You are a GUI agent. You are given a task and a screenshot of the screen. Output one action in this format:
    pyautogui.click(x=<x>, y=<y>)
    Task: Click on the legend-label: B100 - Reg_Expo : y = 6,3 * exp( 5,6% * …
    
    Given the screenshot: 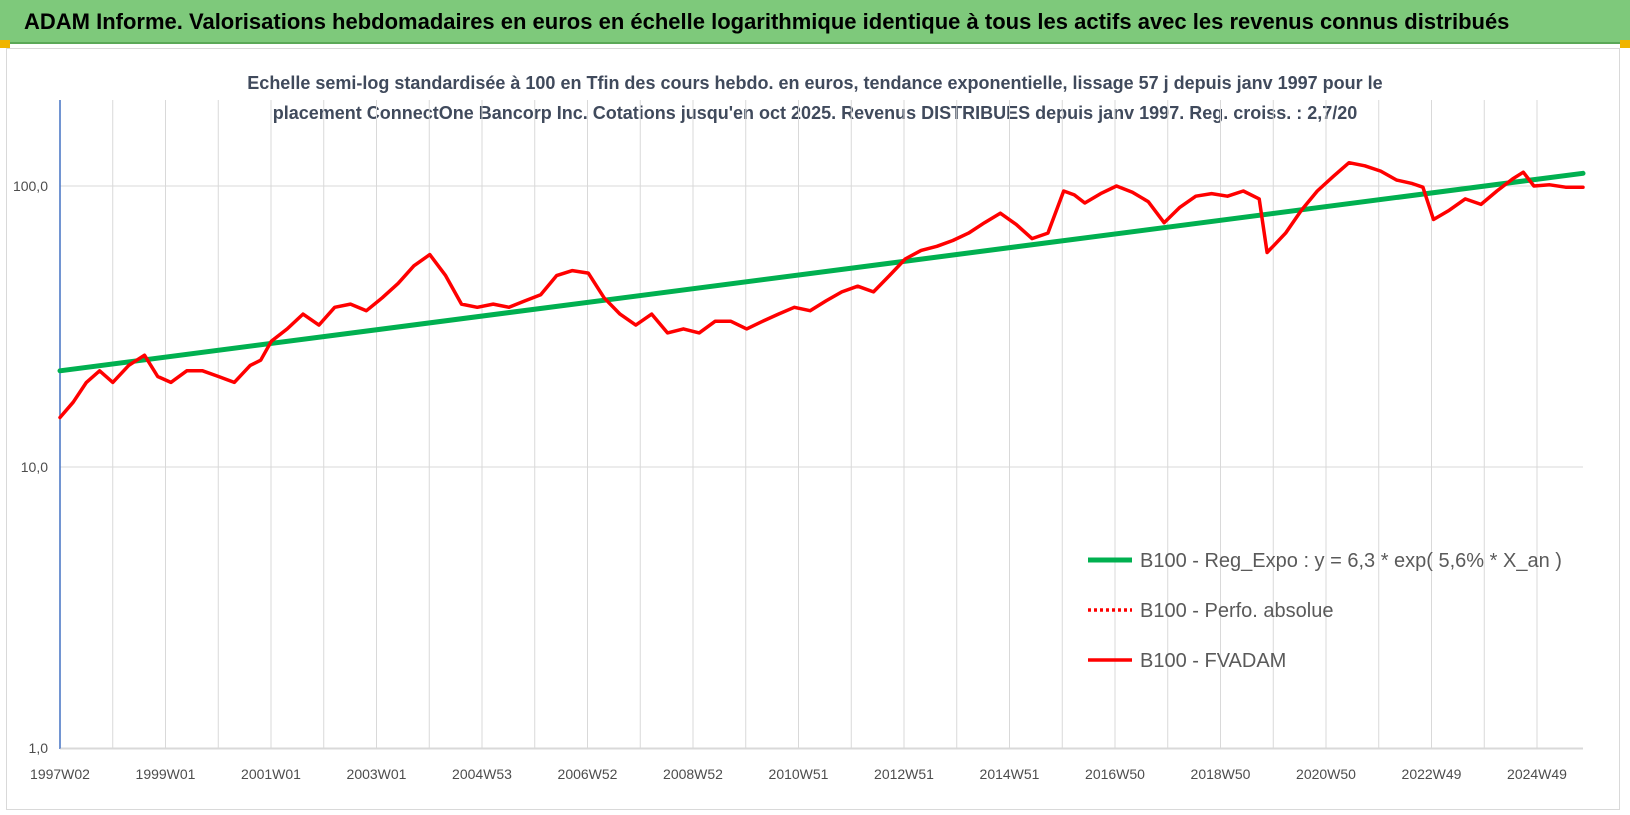 What is the action you would take?
    pyautogui.click(x=1351, y=561)
    